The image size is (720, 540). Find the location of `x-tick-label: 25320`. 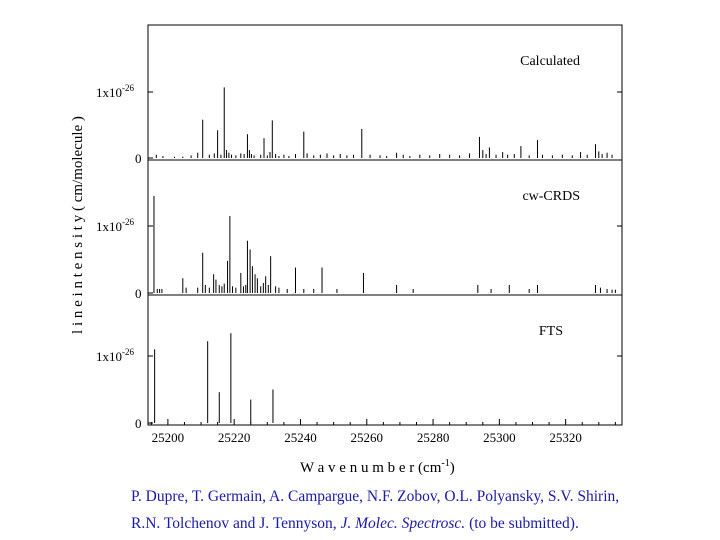

x-tick-label: 25320 is located at coordinates (565, 437).